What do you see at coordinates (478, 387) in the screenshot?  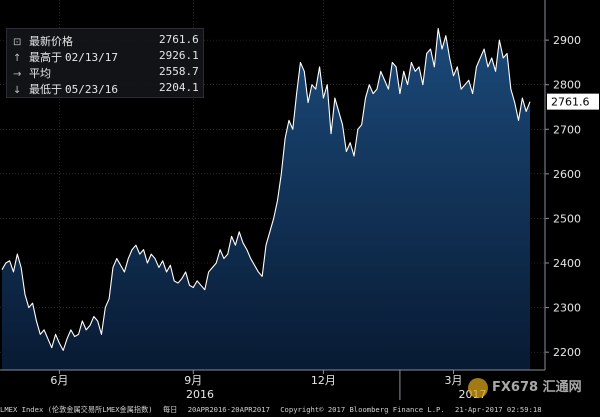 I see `fx678-logo-icon` at bounding box center [478, 387].